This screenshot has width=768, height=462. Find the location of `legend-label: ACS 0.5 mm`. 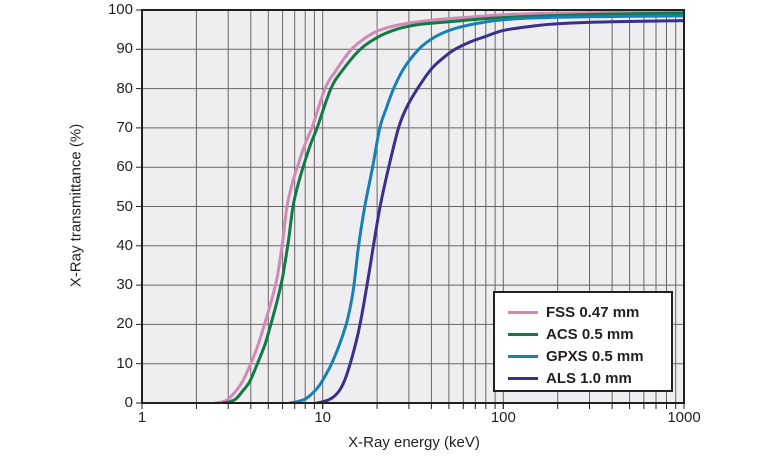

legend-label: ACS 0.5 mm is located at coordinates (590, 334).